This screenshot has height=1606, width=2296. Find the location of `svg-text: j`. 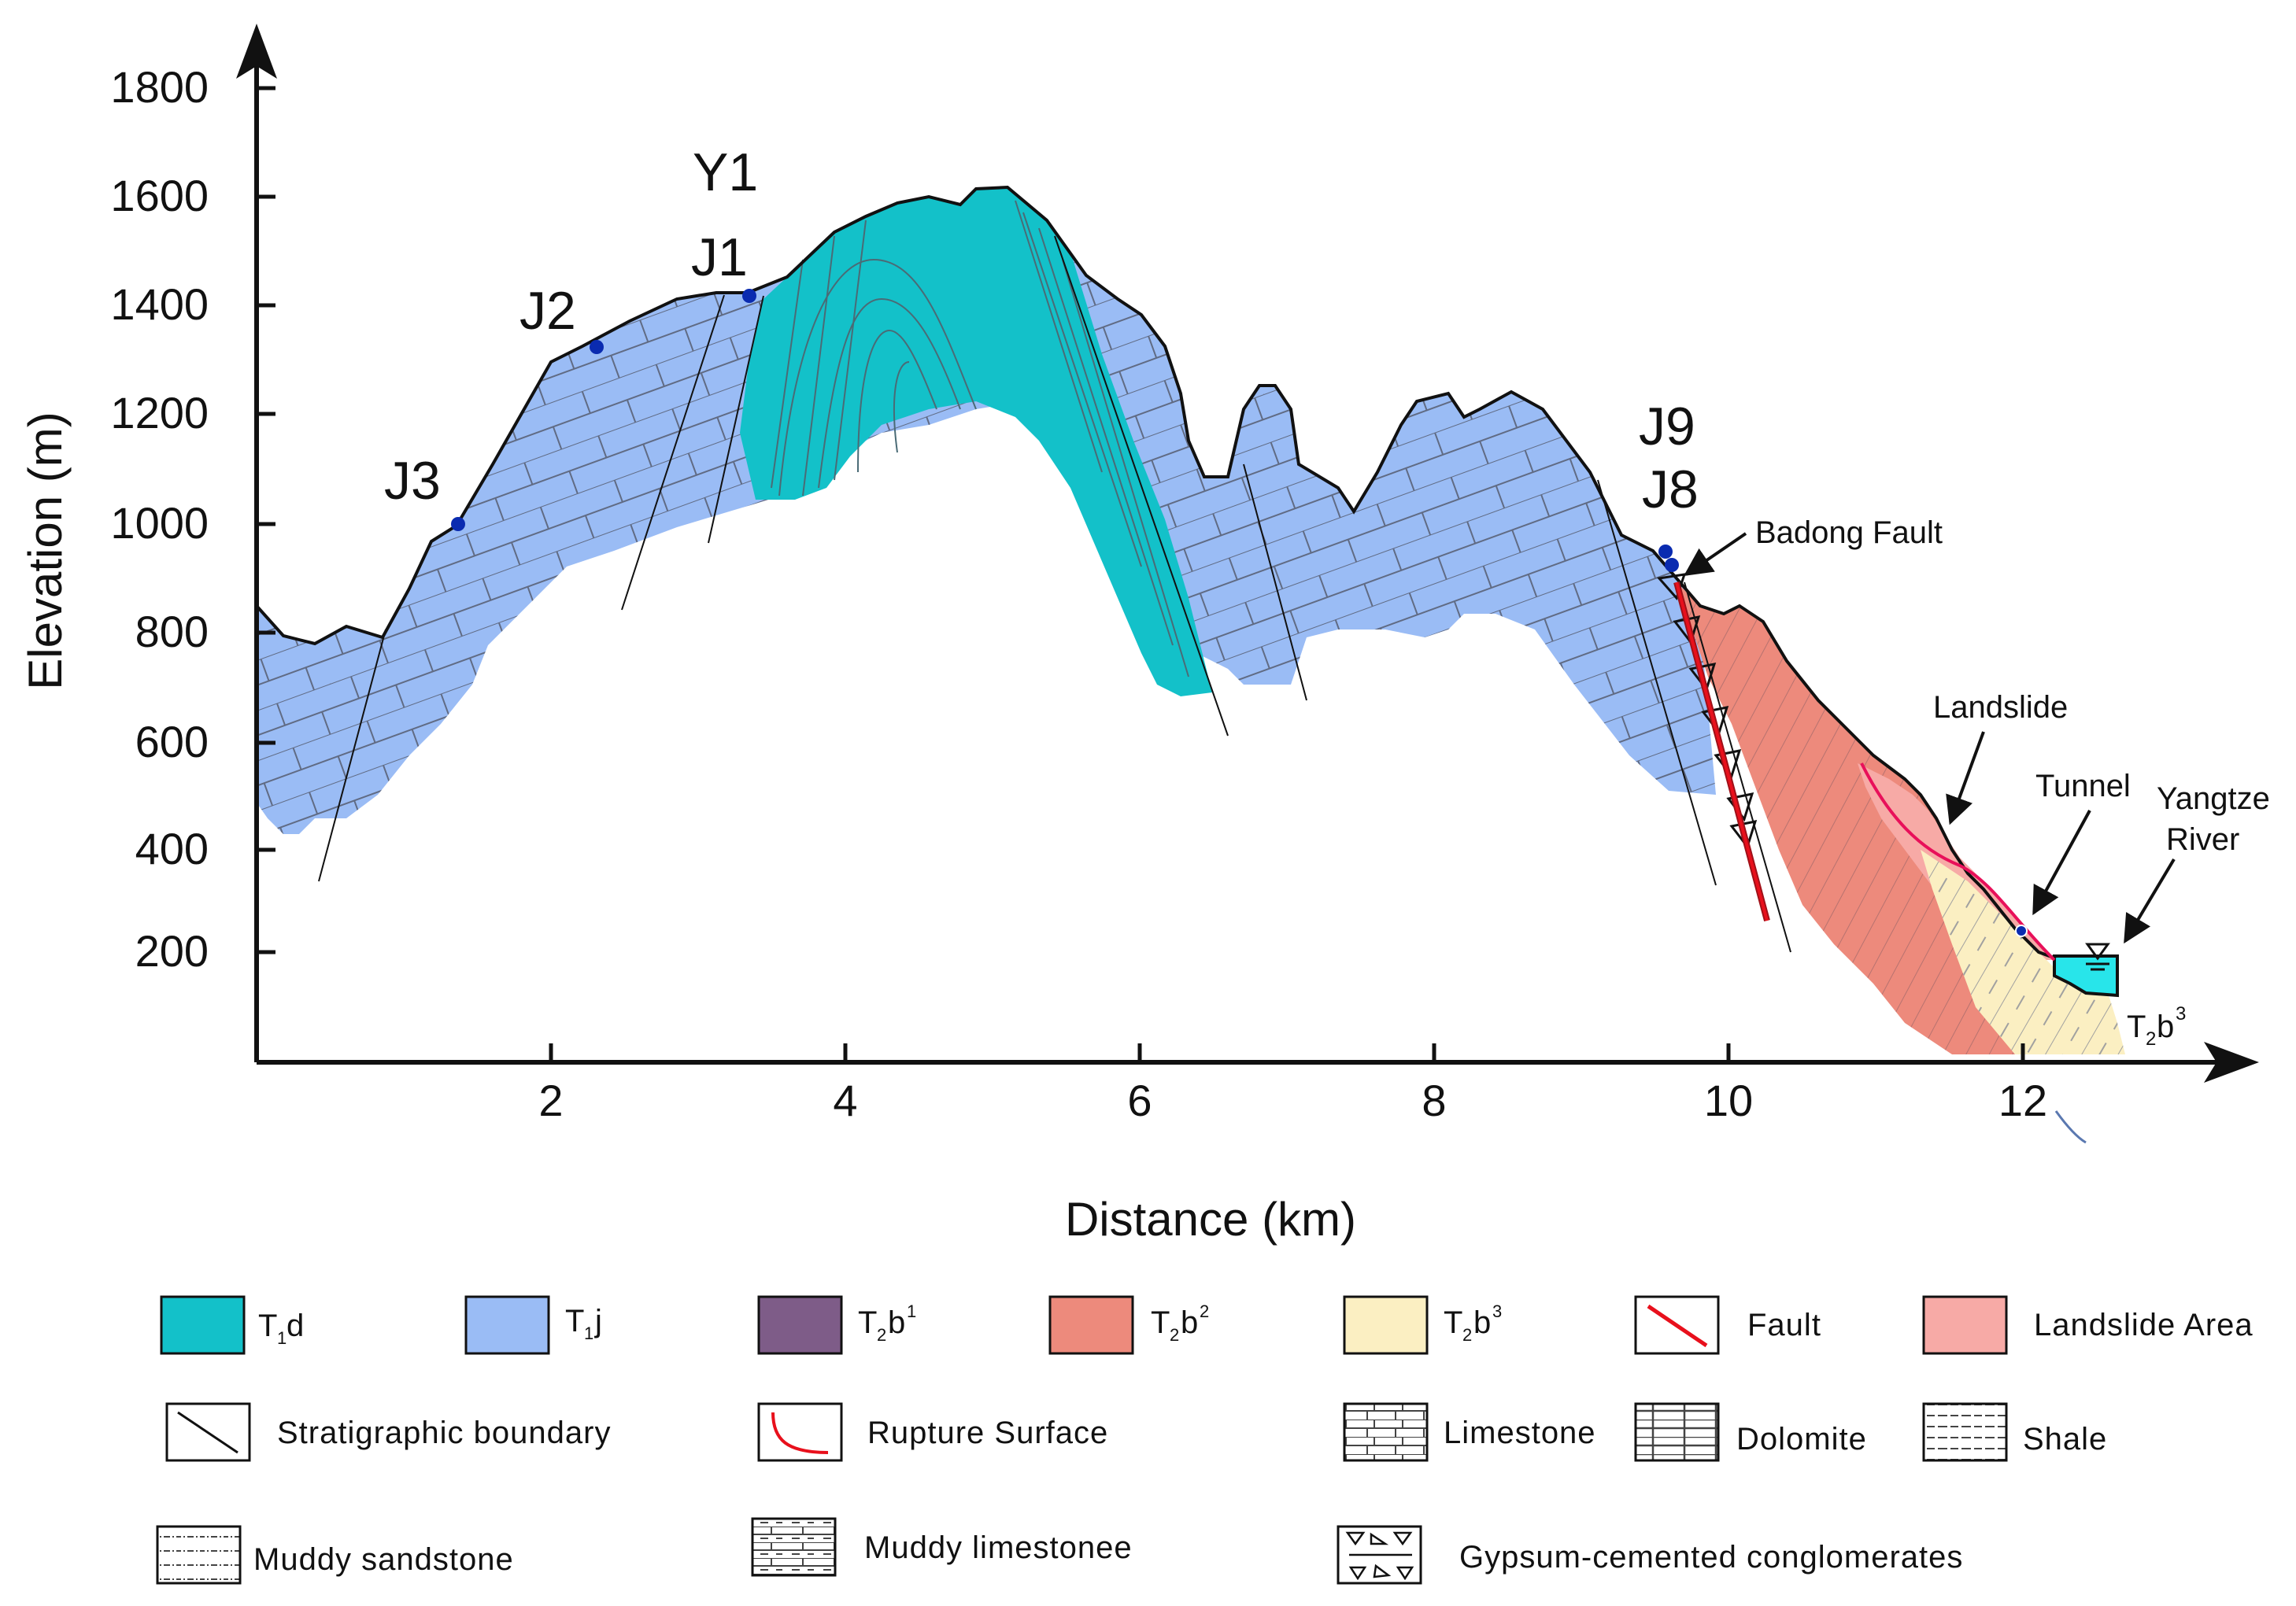

svg-text: j is located at coordinates (598, 1321).